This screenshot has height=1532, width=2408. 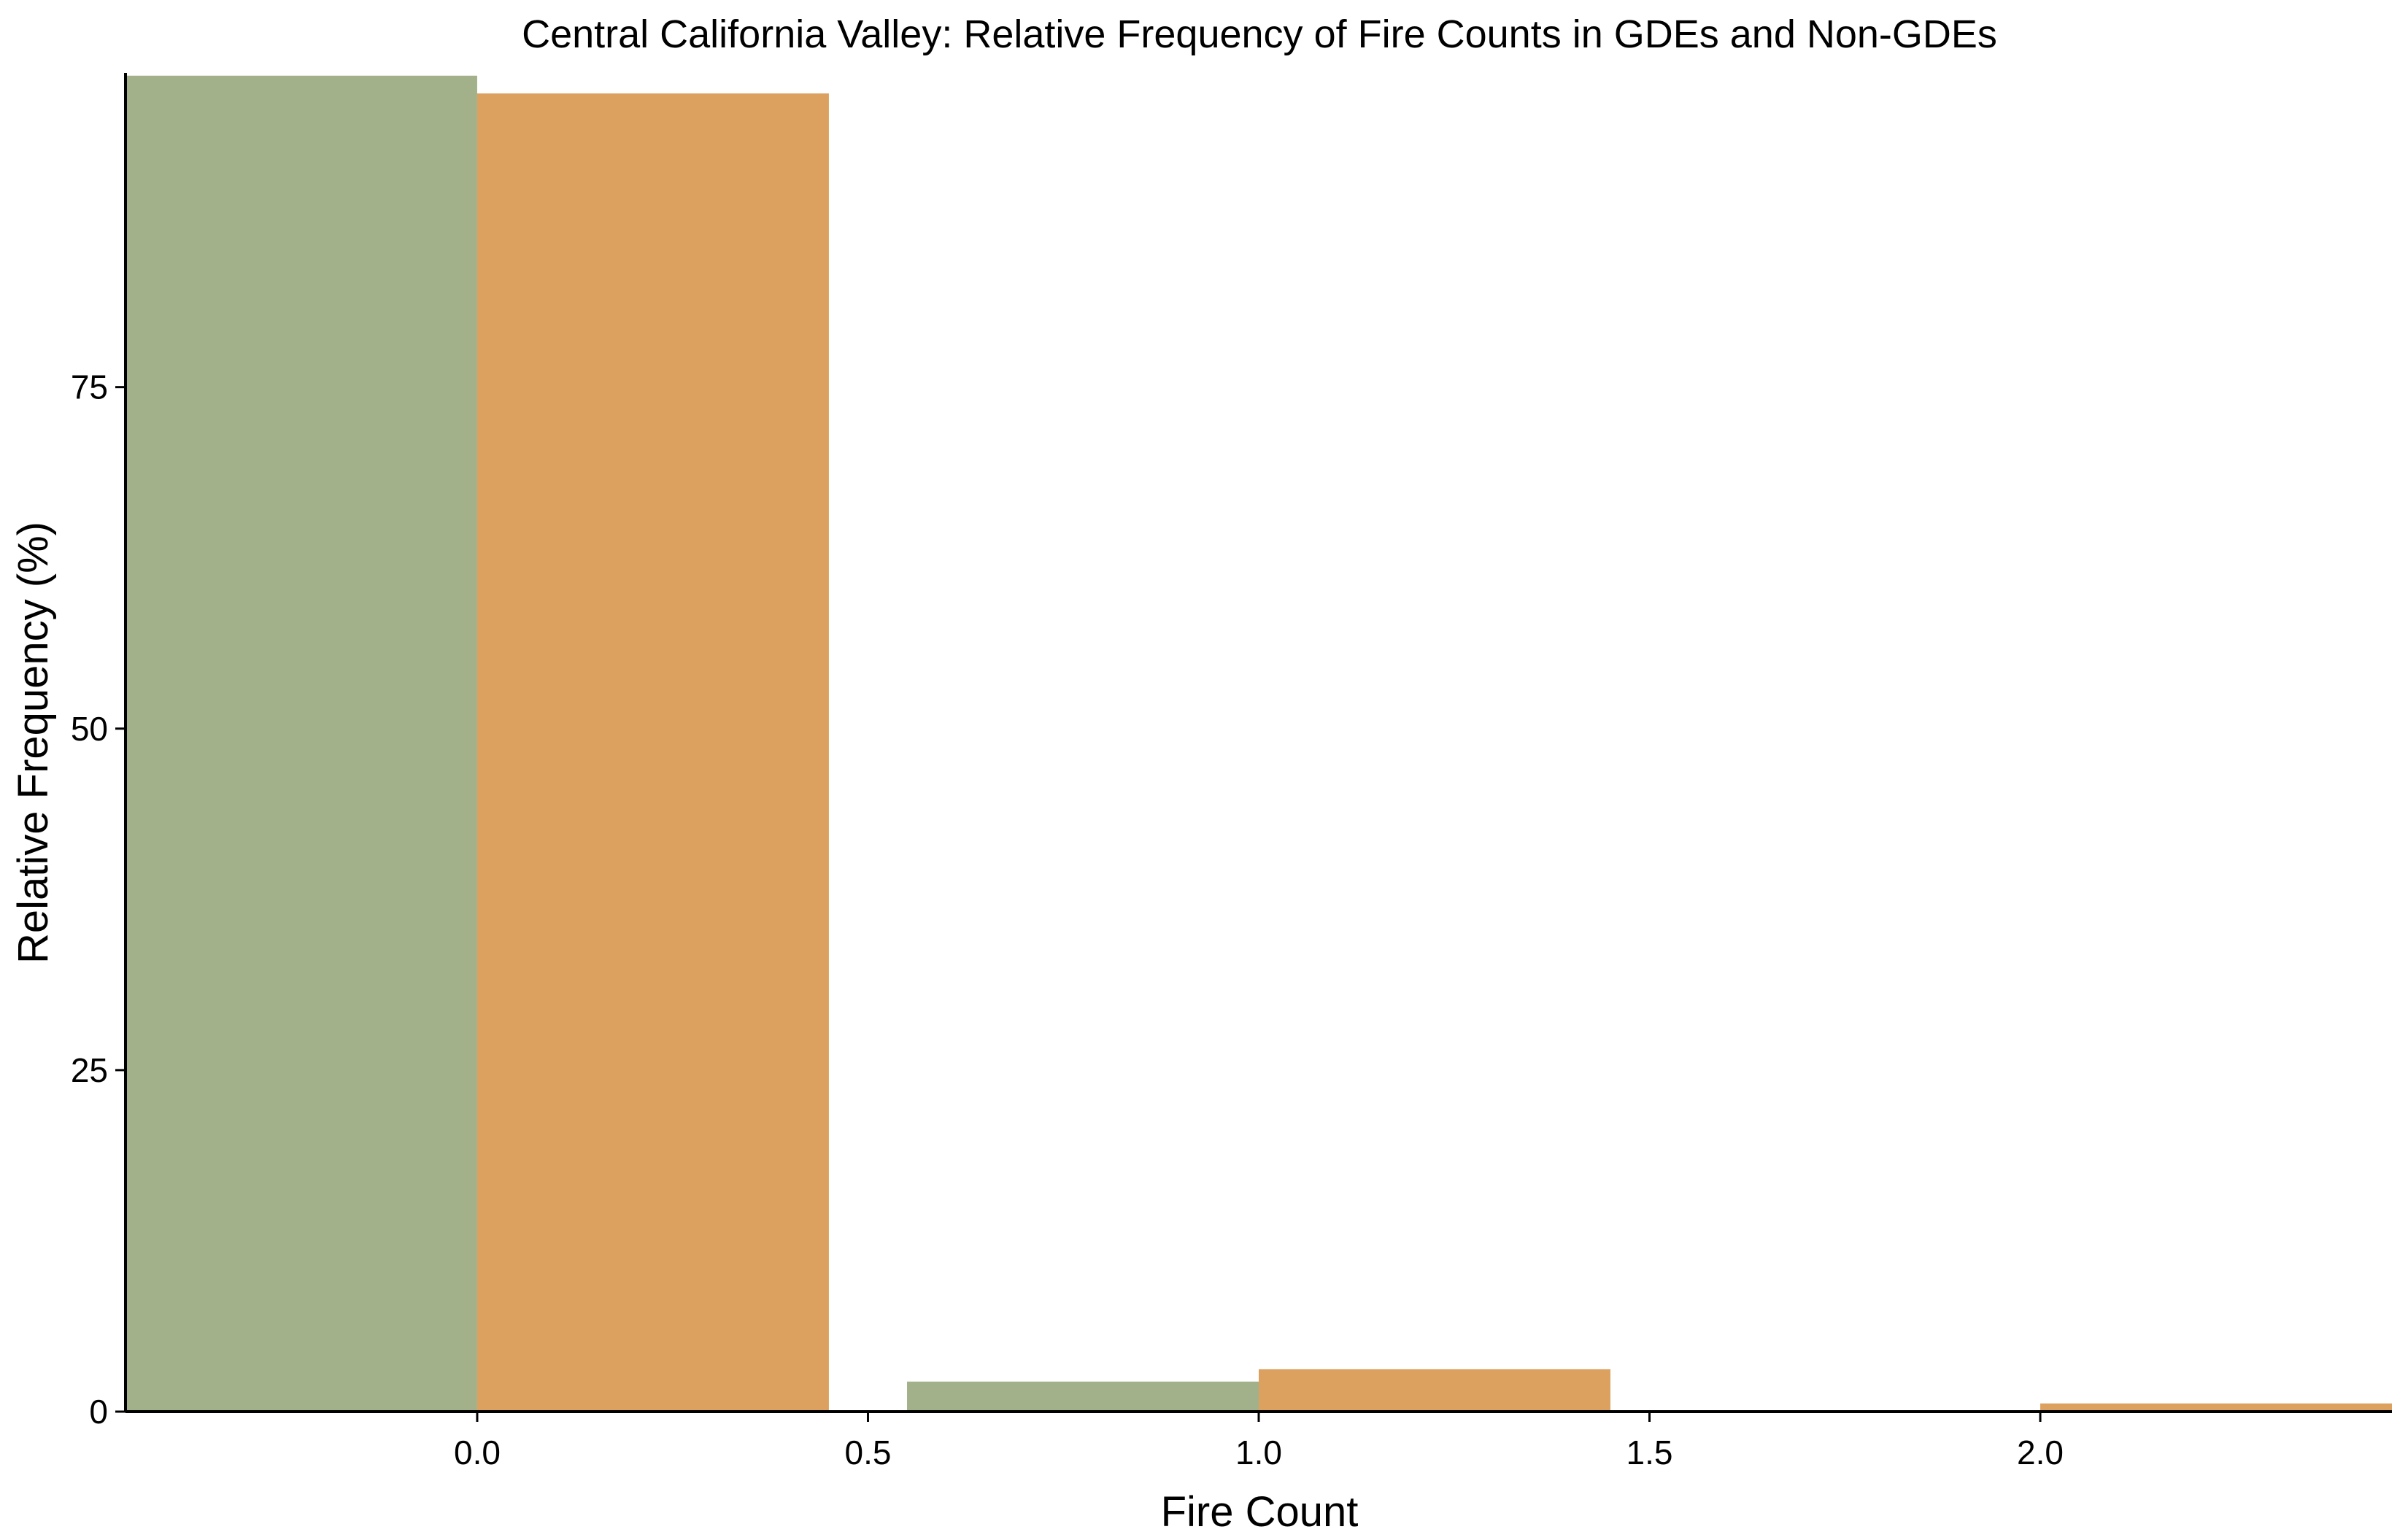 I want to click on x-tick-label: 2.0, so click(x=2040, y=1453).